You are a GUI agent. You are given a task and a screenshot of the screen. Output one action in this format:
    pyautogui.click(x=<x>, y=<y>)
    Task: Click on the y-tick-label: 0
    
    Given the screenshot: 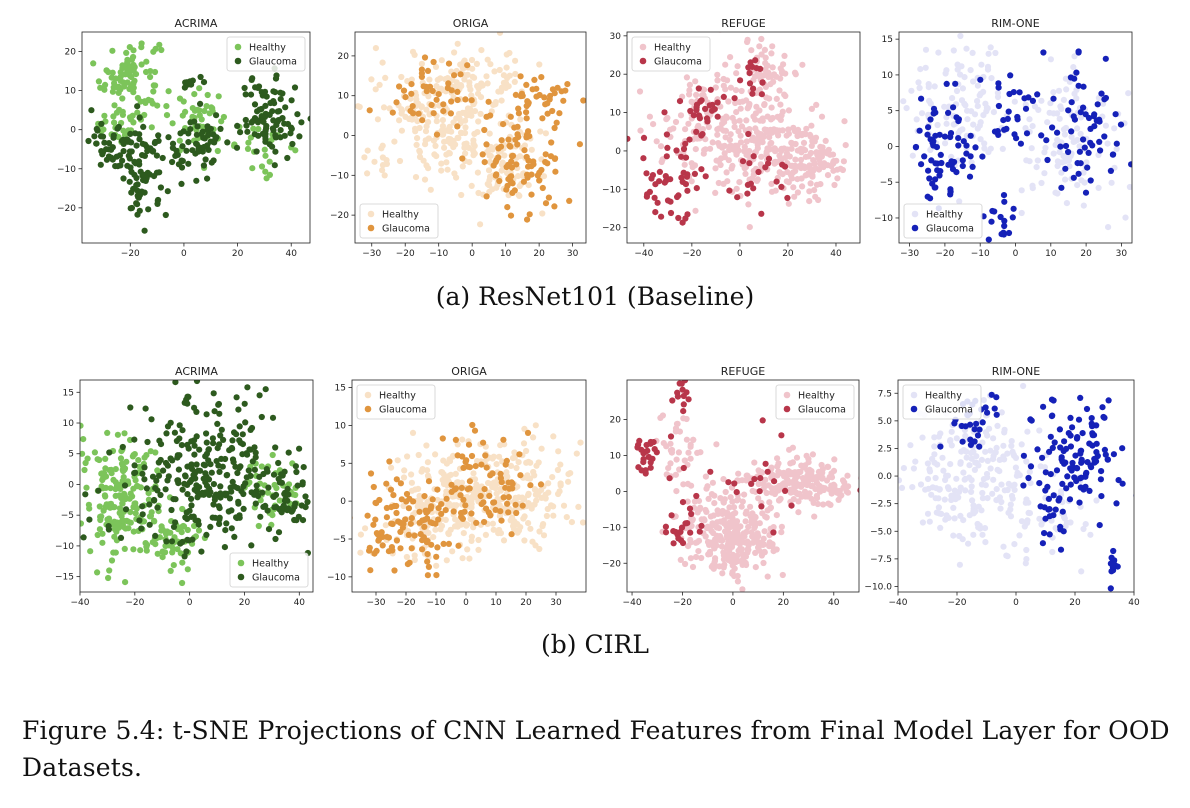 What is the action you would take?
    pyautogui.click(x=71, y=485)
    